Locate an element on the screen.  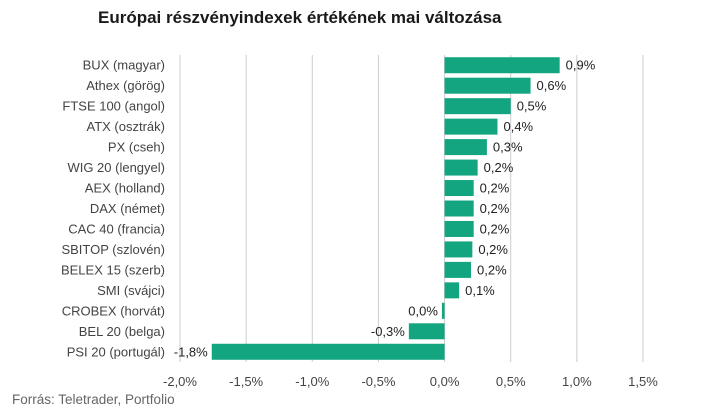
x-tick-label: -1,5% is located at coordinates (246, 381).